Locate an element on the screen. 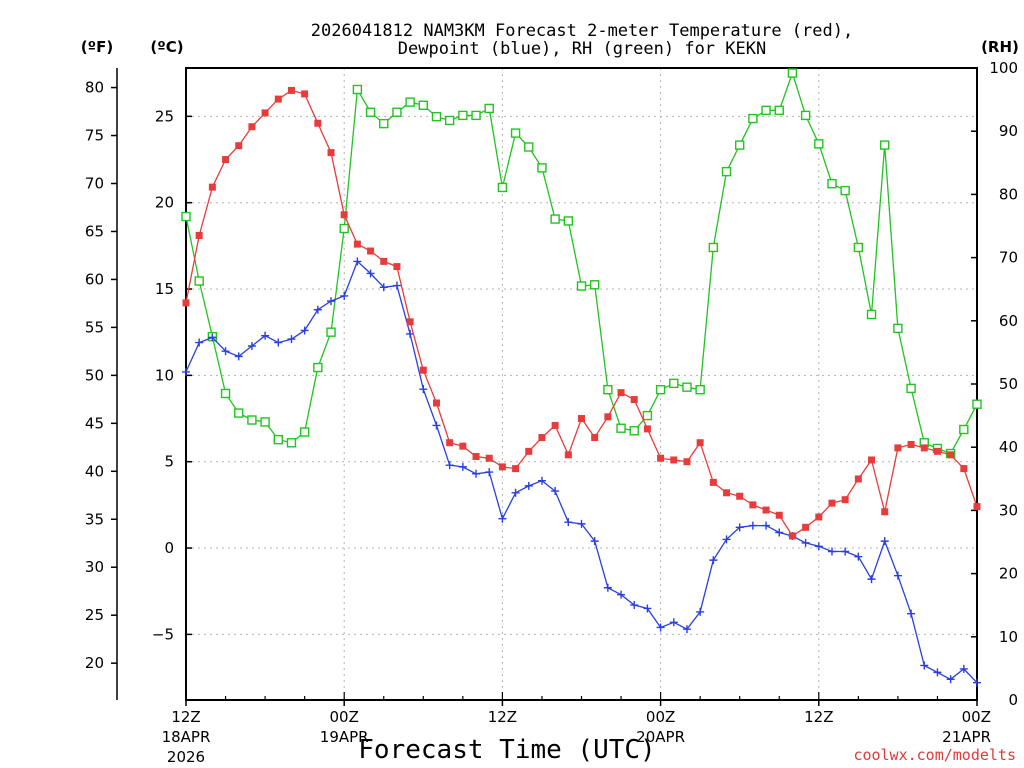 The image size is (1024, 768). fahrenheit-tick-label: 20 is located at coordinates (94, 663).